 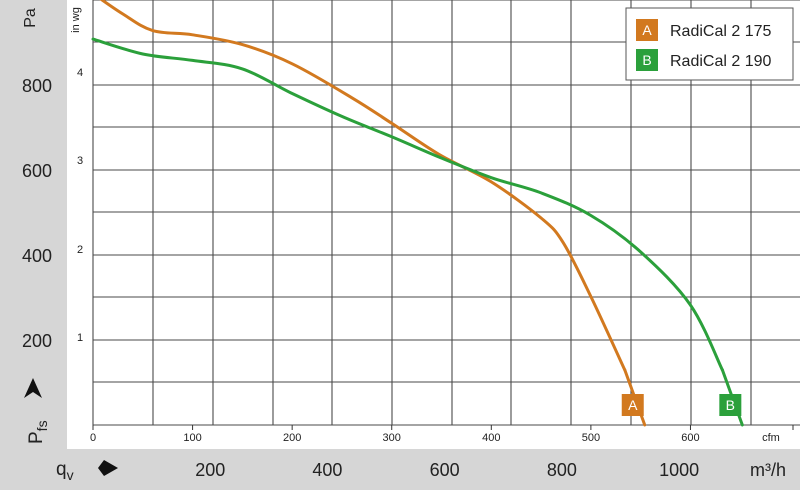 What do you see at coordinates (327, 470) in the screenshot?
I see `x-tick-label-m3h: 400` at bounding box center [327, 470].